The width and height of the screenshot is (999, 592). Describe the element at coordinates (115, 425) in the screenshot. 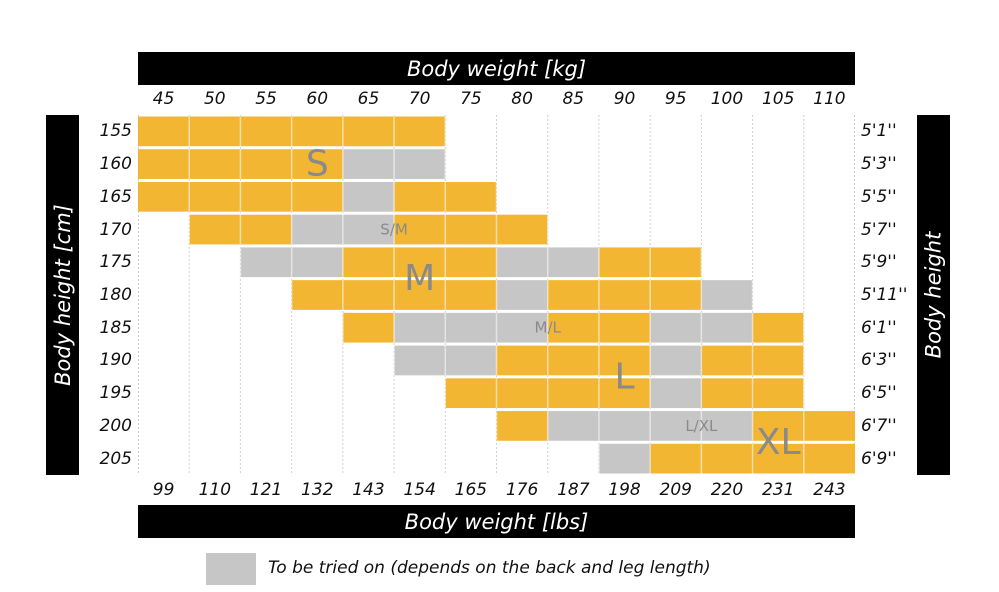

I see `cm-tick-label: 200` at that location.